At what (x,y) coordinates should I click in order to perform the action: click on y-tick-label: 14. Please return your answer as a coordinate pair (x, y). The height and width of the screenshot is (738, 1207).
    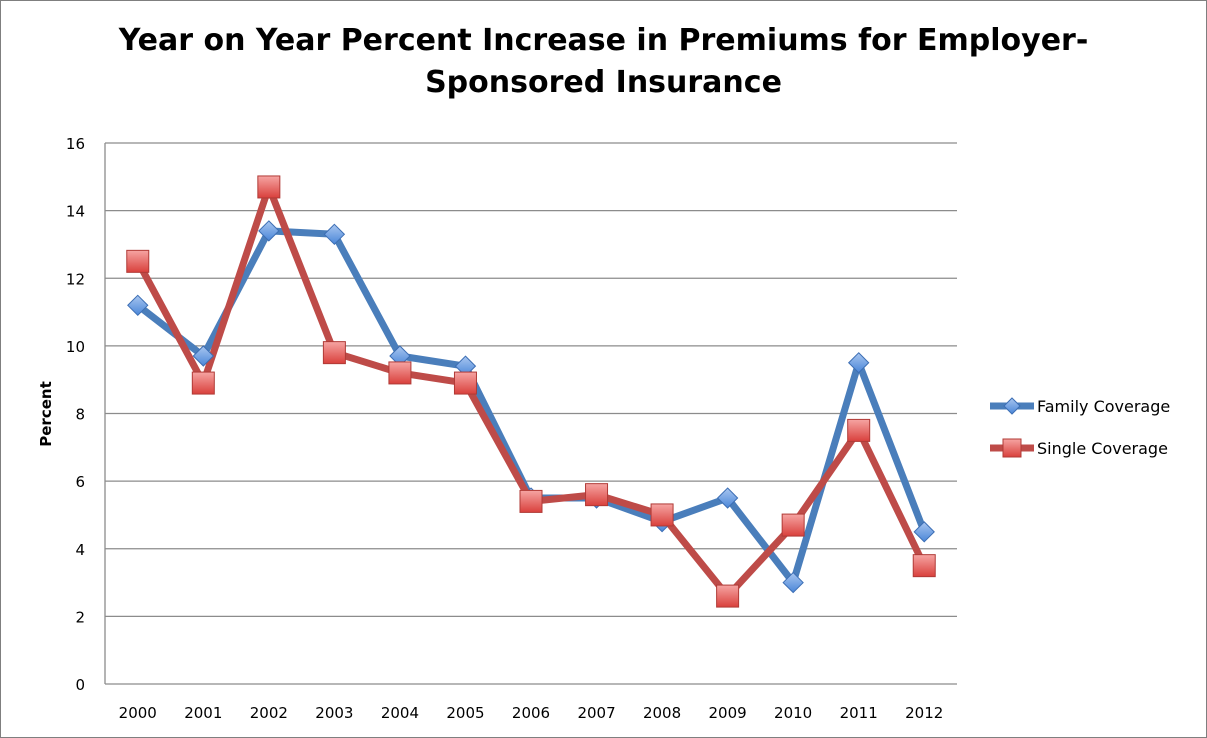
    Looking at the image, I should click on (75, 212).